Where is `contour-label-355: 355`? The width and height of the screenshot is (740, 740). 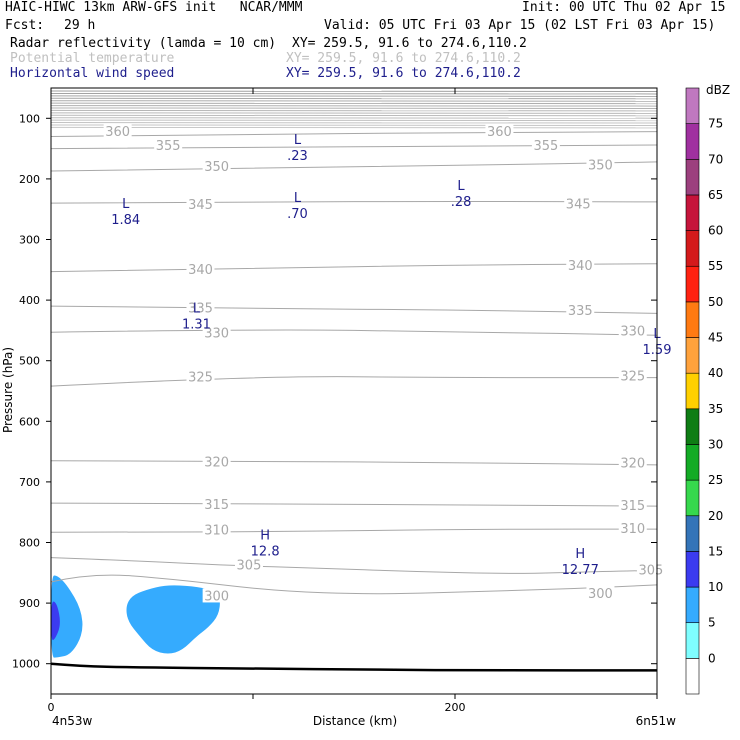
contour-label-355: 355 is located at coordinates (545, 146).